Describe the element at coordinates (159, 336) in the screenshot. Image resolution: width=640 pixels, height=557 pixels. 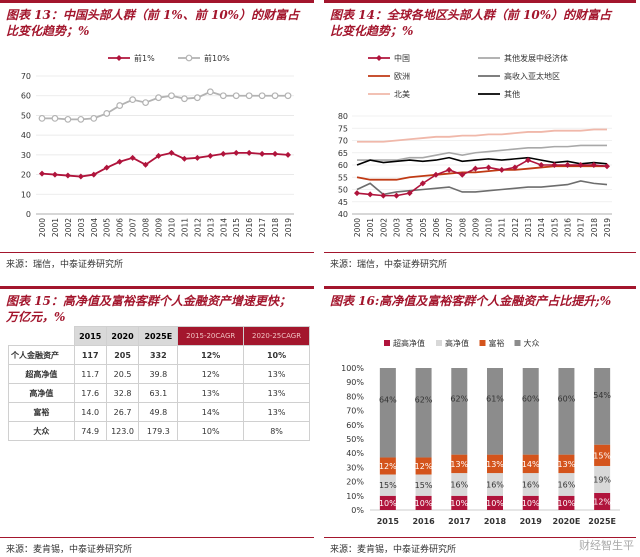
I see `table-header-row: 2015 2020 2025E 2015-20CAGR 2020-25CAGR` at that location.